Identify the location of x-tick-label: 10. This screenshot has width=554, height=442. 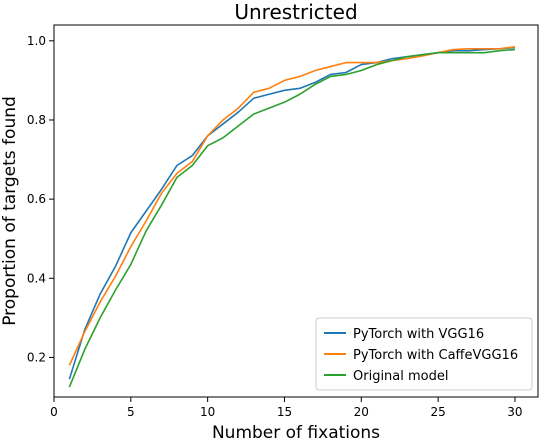
(207, 412).